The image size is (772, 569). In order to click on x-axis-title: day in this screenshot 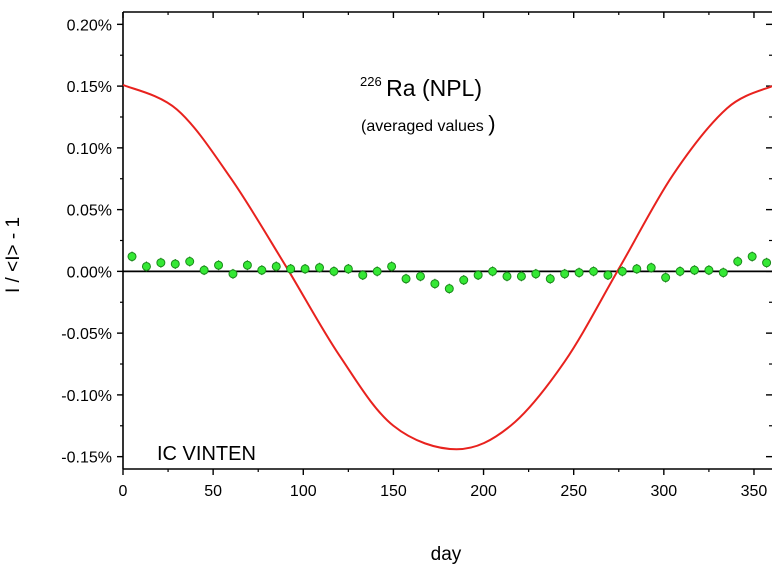, I will do `click(446, 554)`.